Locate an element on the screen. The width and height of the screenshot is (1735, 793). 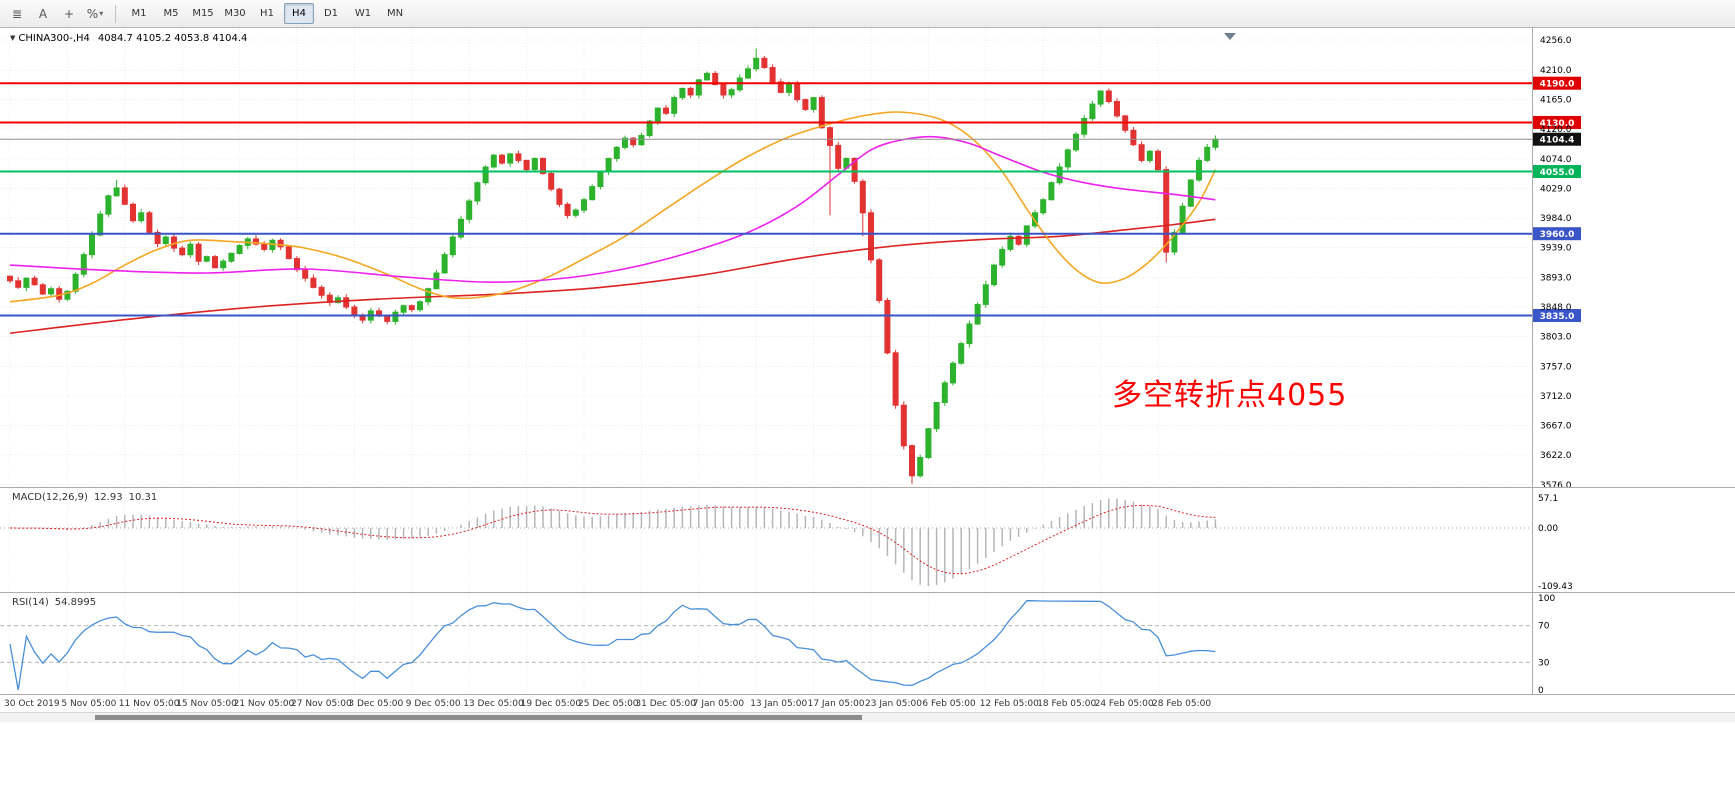
annotation-text: 多空转折点4055 is located at coordinates (1230, 395).